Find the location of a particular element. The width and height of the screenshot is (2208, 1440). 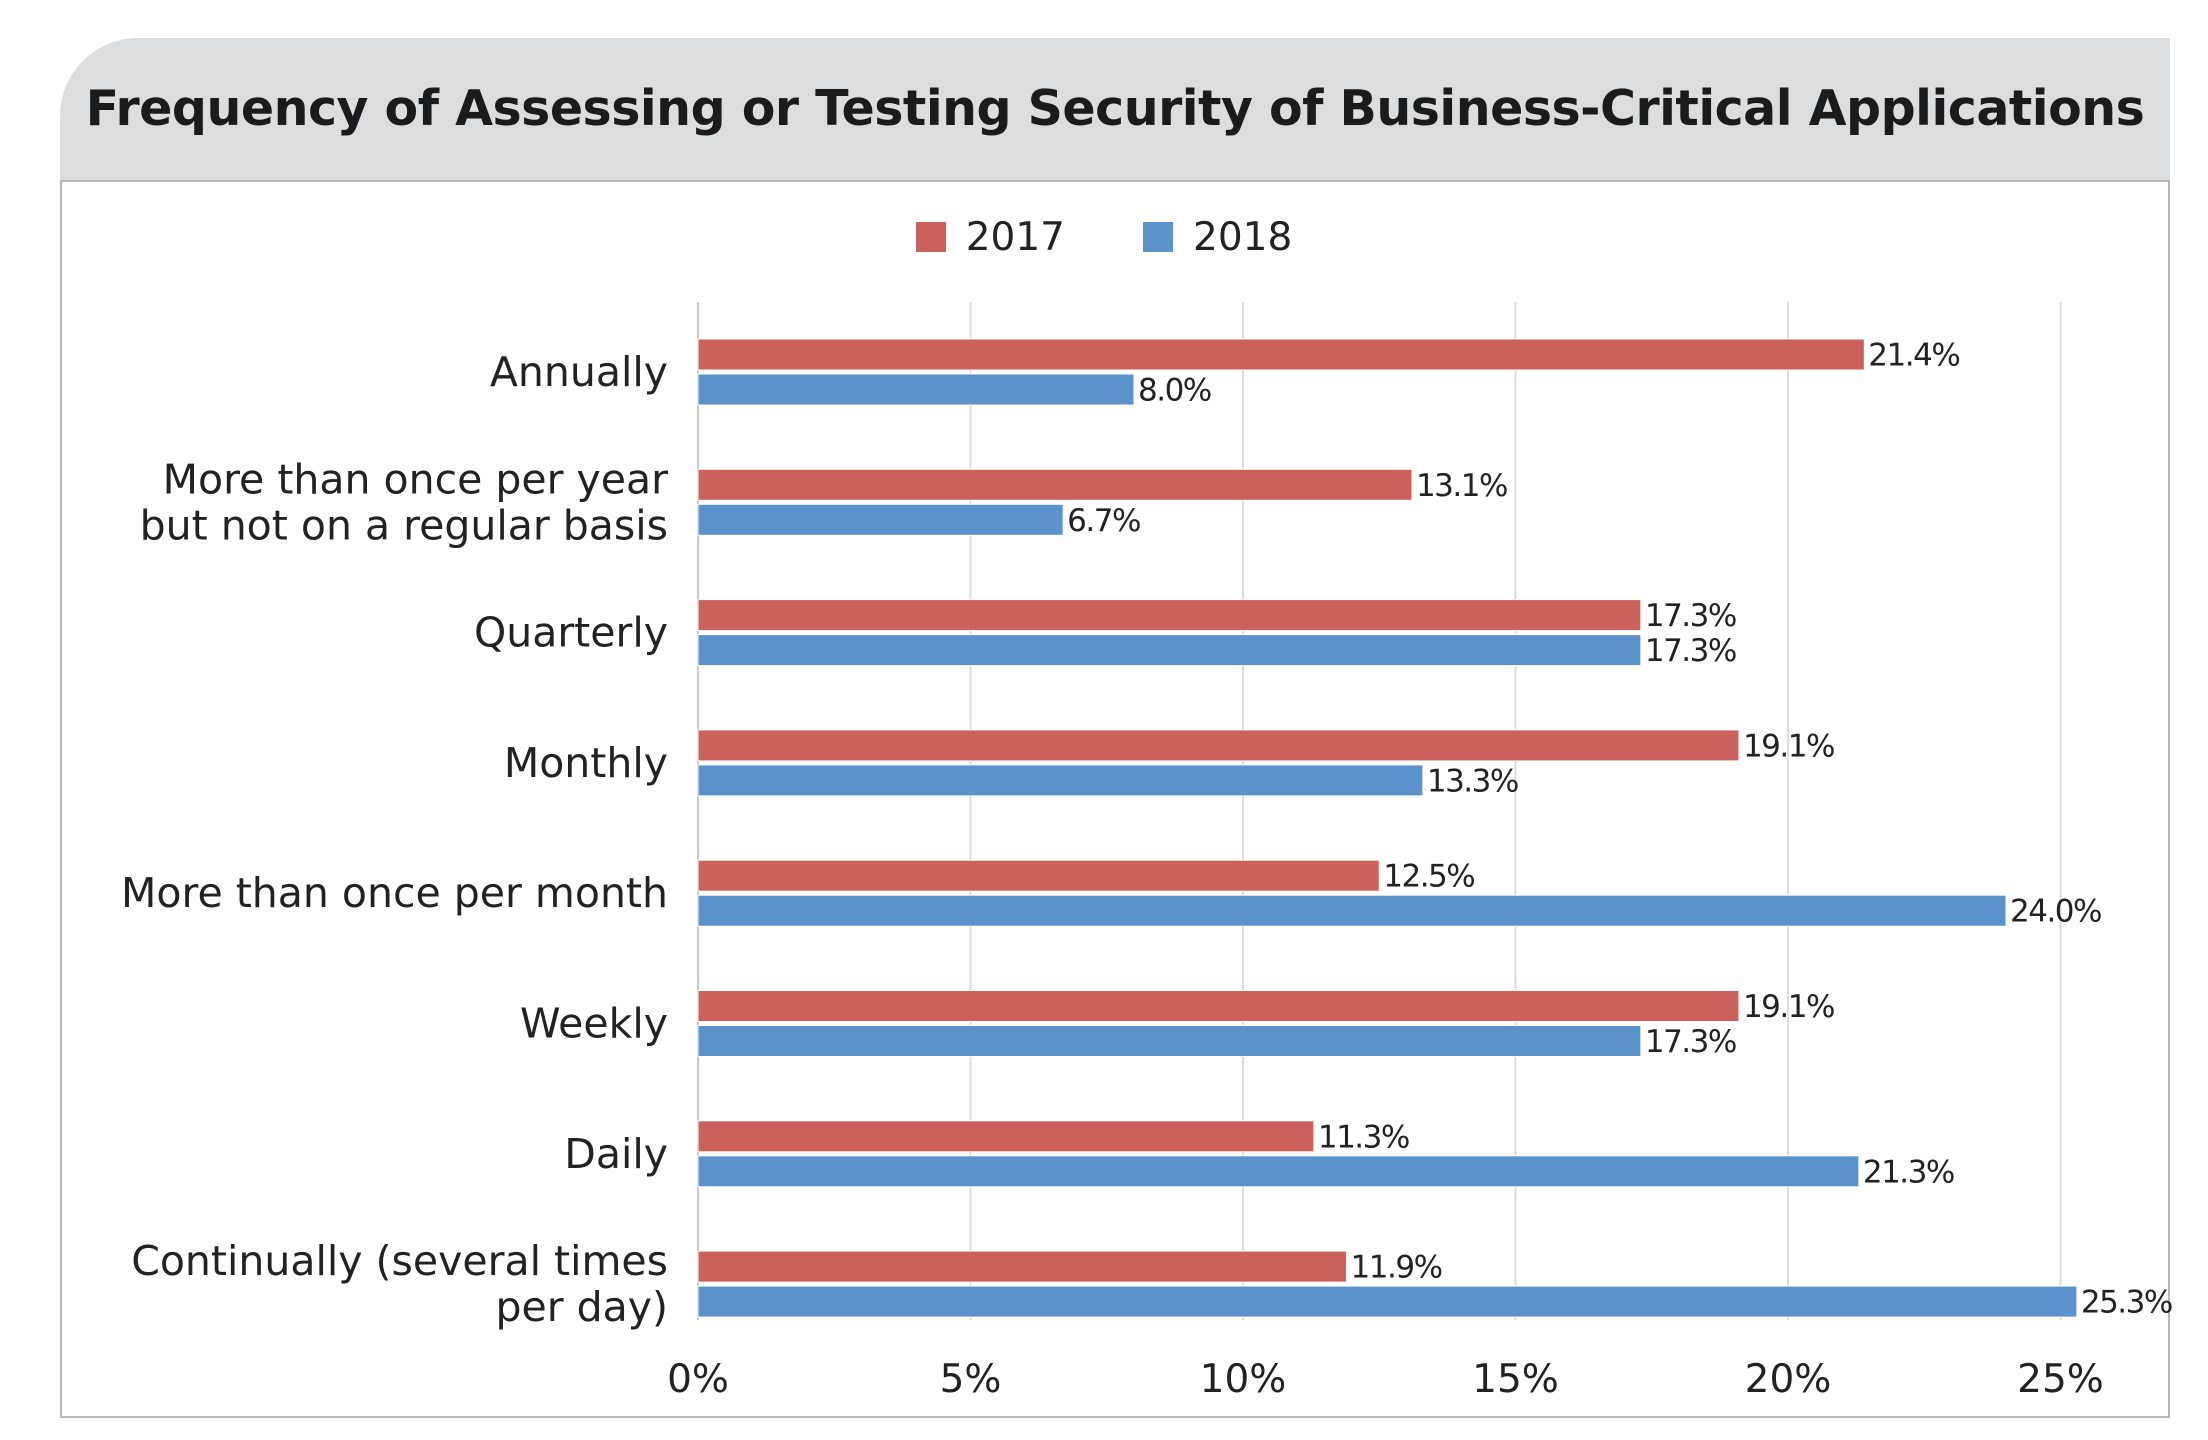

x-tick-label-10: 10% is located at coordinates (1243, 1379).